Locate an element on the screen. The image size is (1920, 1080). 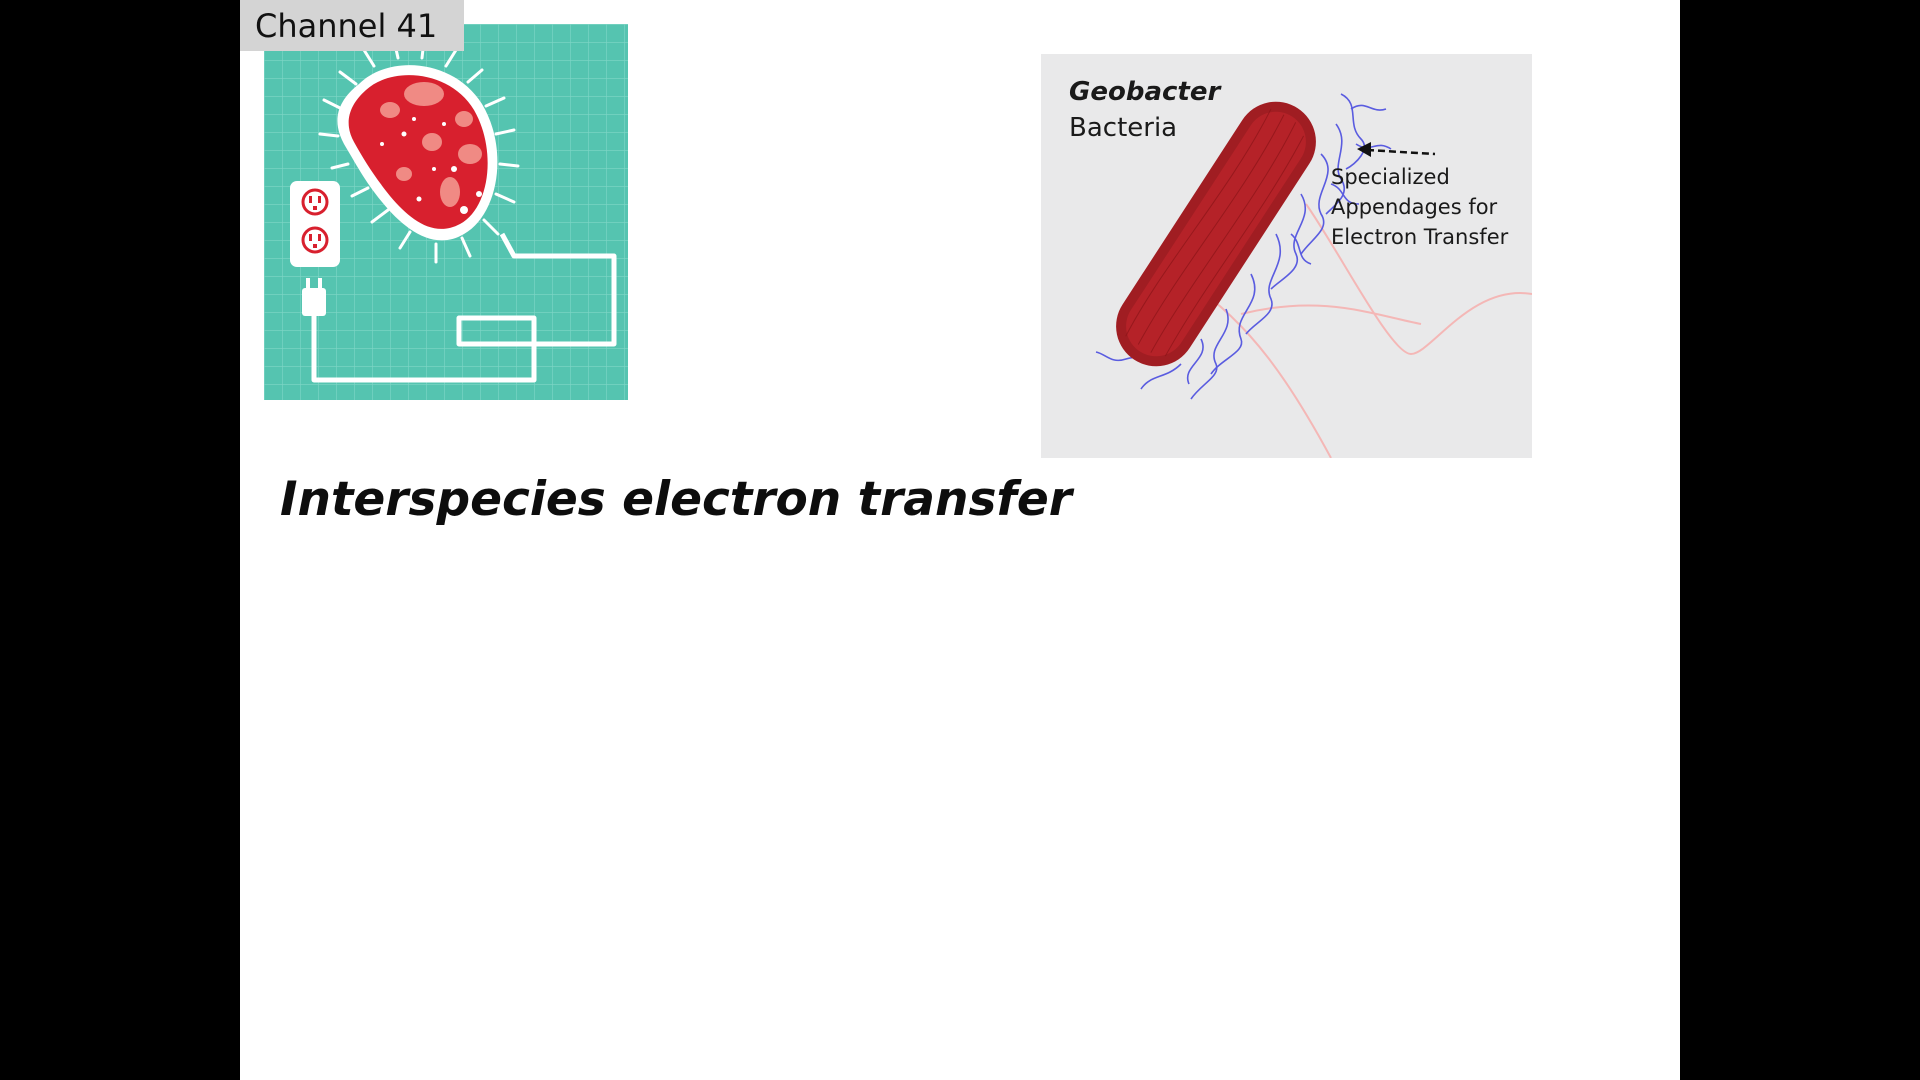
geobacter-bacteria-label: Bacteria is located at coordinates (1123, 128).